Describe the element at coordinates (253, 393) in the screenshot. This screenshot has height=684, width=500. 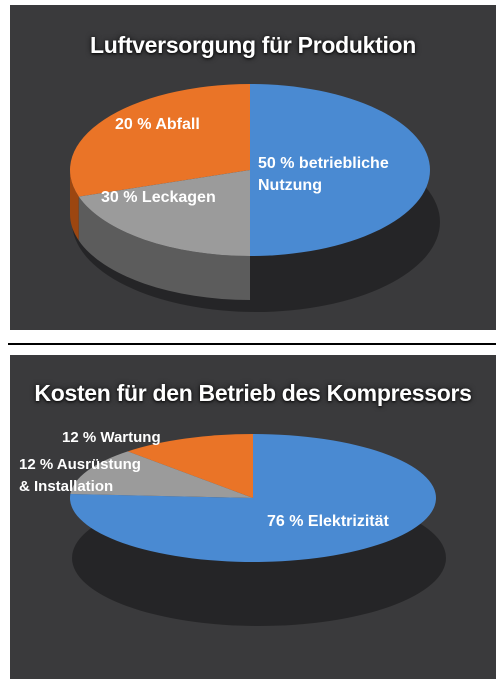
I see `chart-title: Kosten für den Betrieb des Kompressors` at that location.